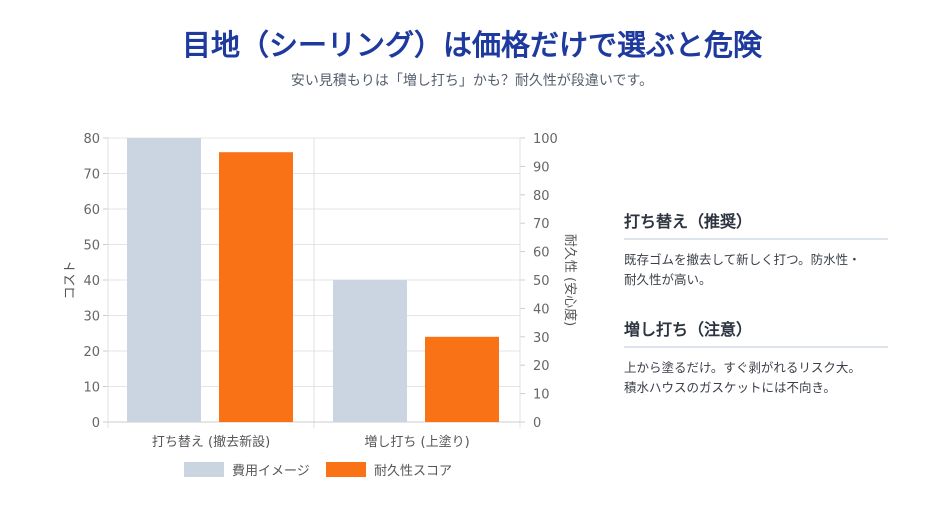 The height and width of the screenshot is (530, 944). What do you see at coordinates (91, 210) in the screenshot?
I see `y-tick-label: 60` at bounding box center [91, 210].